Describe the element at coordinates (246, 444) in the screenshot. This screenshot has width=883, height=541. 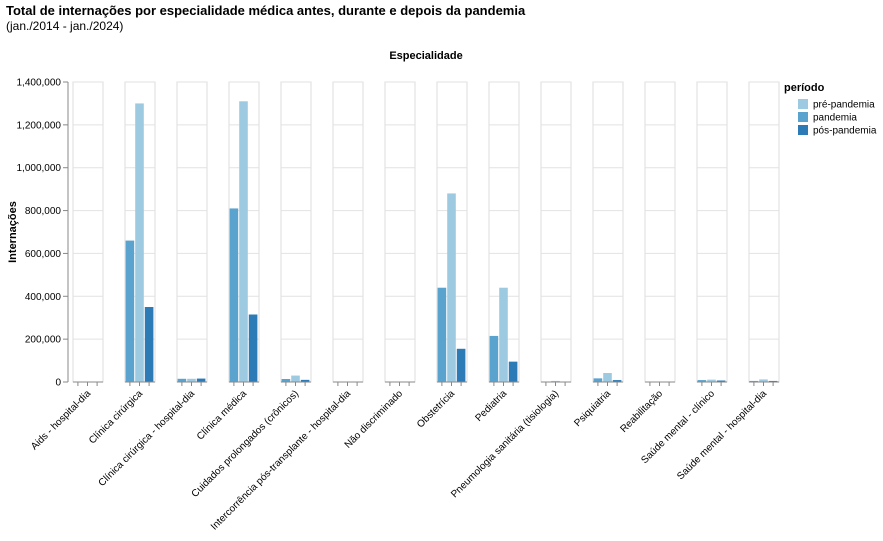
I see `category-label: Cuidados prolongados (crônicos)` at that location.